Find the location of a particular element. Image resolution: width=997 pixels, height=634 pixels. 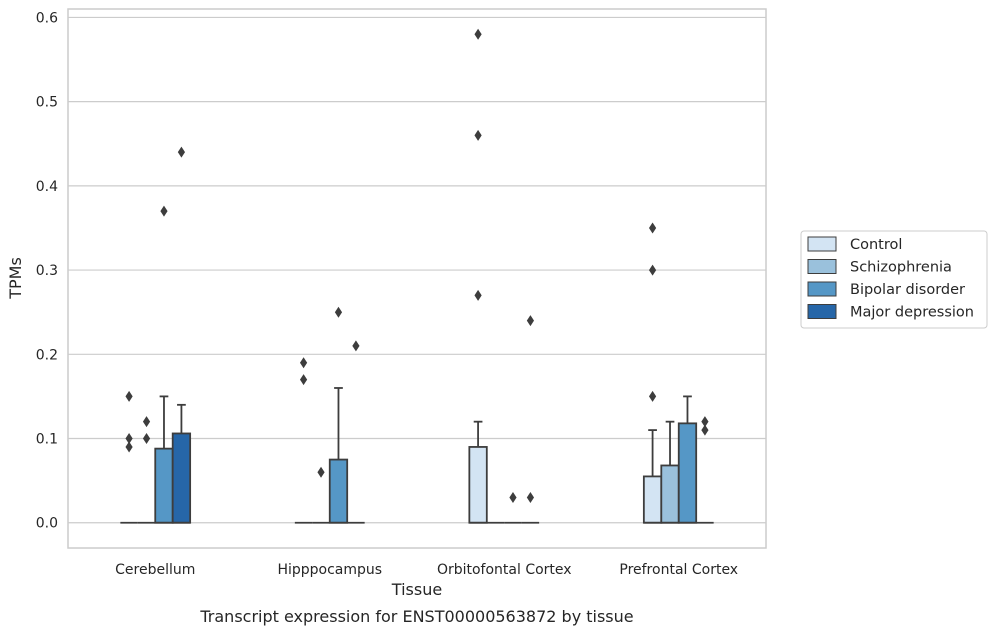

y-axis-label: TPMs is located at coordinates (15, 278).